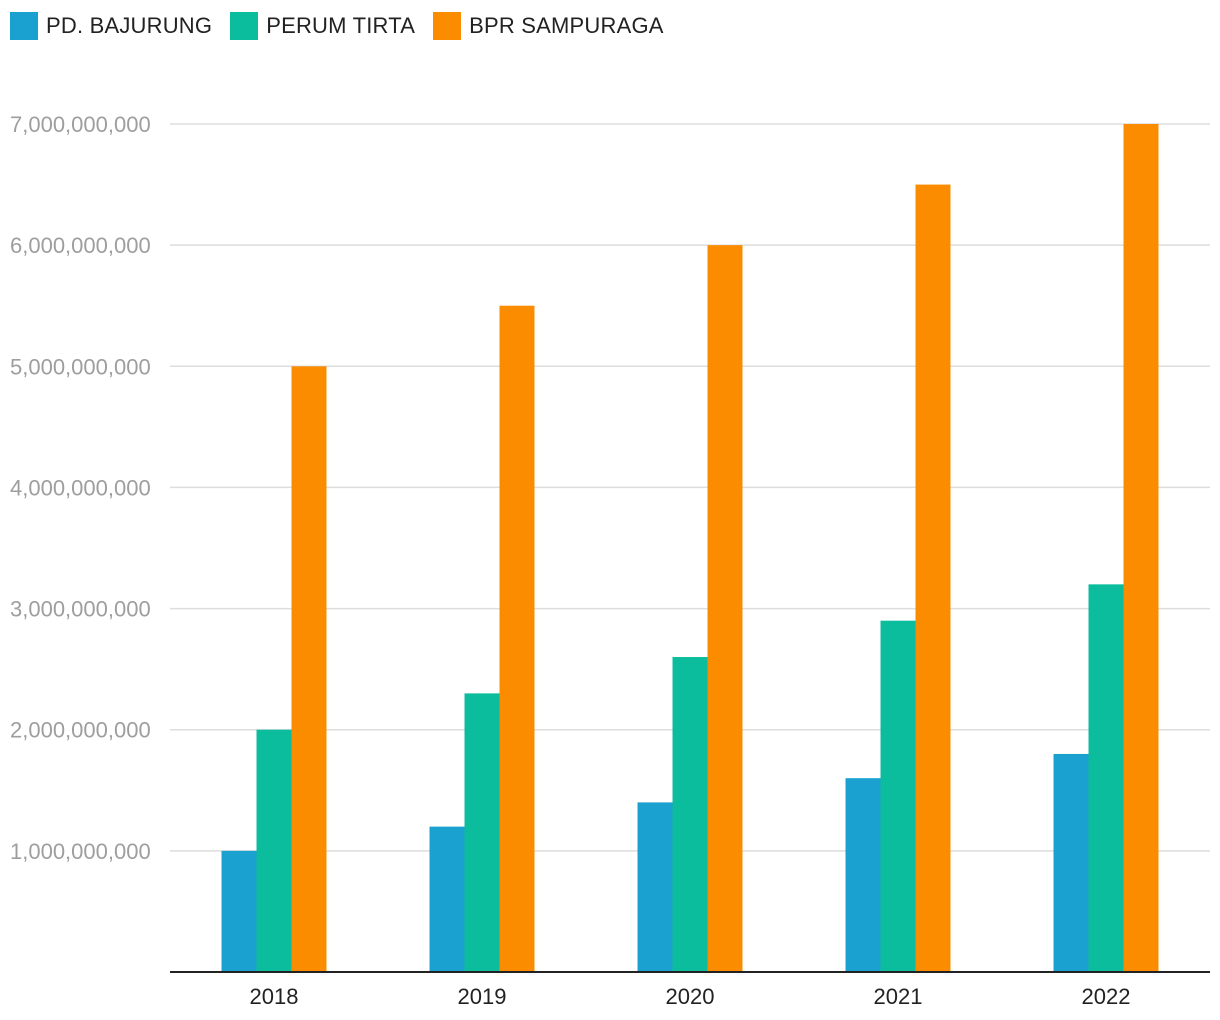 This screenshot has width=1220, height=1020. I want to click on bar-pd-bajurung-2022, so click(1071, 862).